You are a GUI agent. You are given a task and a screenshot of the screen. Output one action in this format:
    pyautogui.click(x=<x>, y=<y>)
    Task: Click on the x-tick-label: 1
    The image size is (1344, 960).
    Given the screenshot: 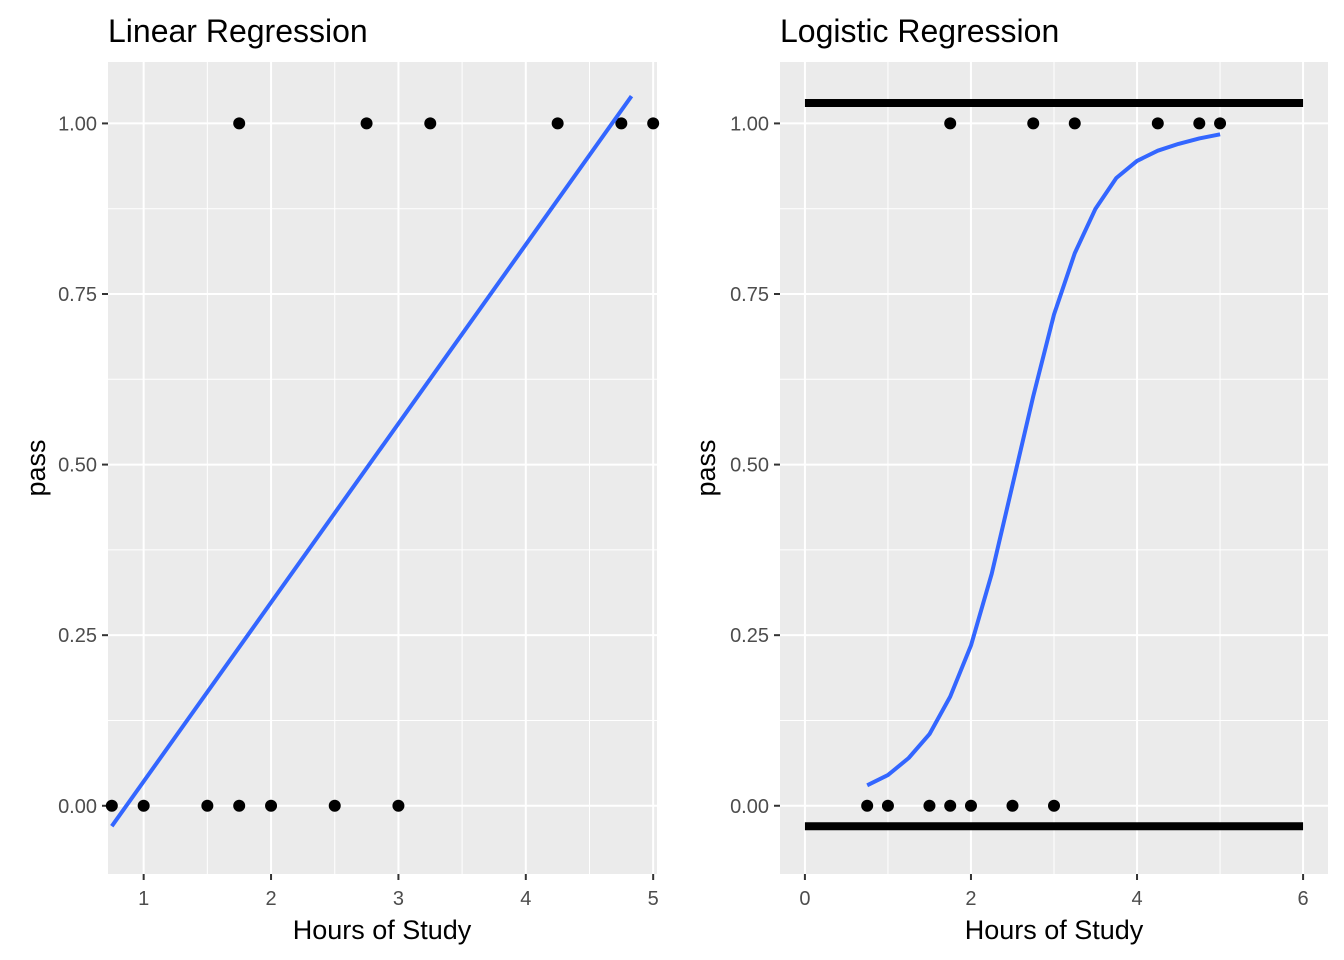 What is the action you would take?
    pyautogui.click(x=143, y=899)
    